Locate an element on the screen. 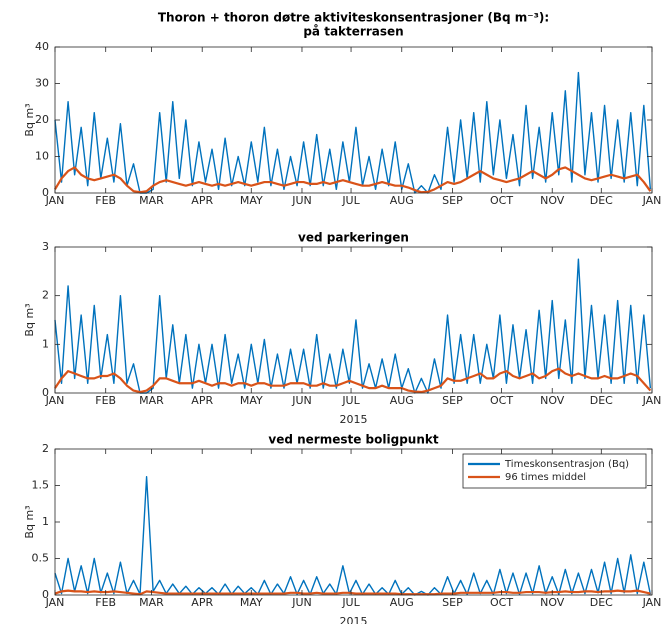 The height and width of the screenshot is (624, 661). subplot-title: på takterrasen is located at coordinates (353, 32).